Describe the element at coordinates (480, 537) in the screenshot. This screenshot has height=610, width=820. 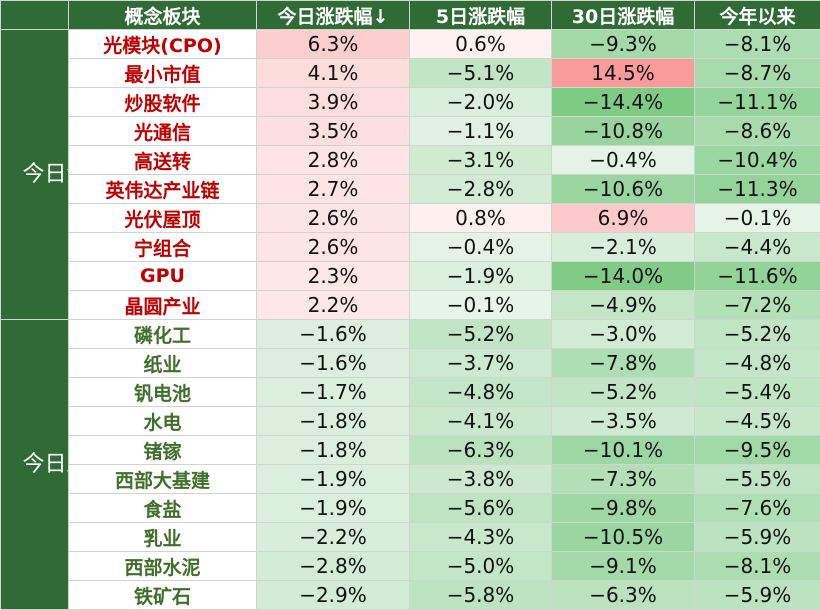
I see `cell-d5: −4.3%` at that location.